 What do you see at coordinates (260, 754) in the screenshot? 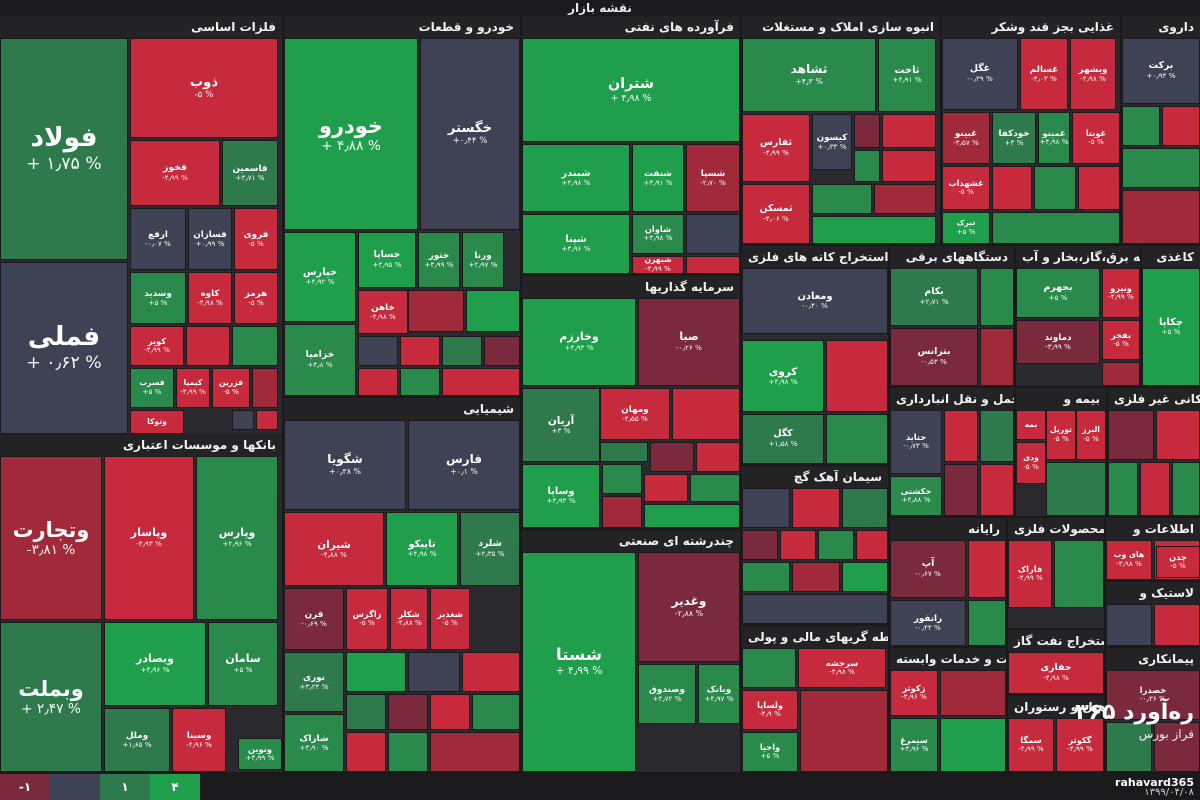
I see `stock-tile: ونوین +۴٫۹۹ %` at bounding box center [260, 754].